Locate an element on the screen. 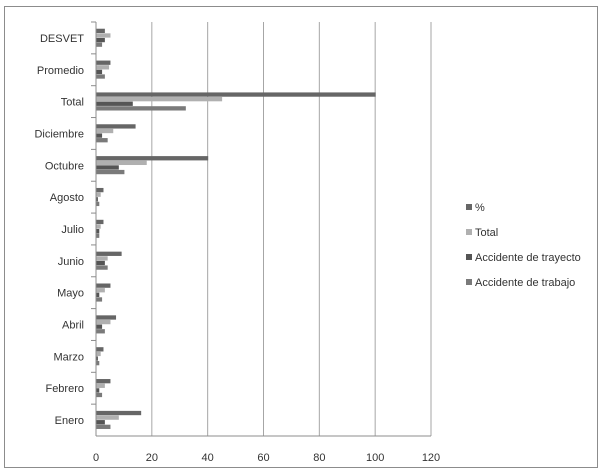 This screenshot has height=472, width=602. x-tick-label-0: 0 is located at coordinates (96, 458).